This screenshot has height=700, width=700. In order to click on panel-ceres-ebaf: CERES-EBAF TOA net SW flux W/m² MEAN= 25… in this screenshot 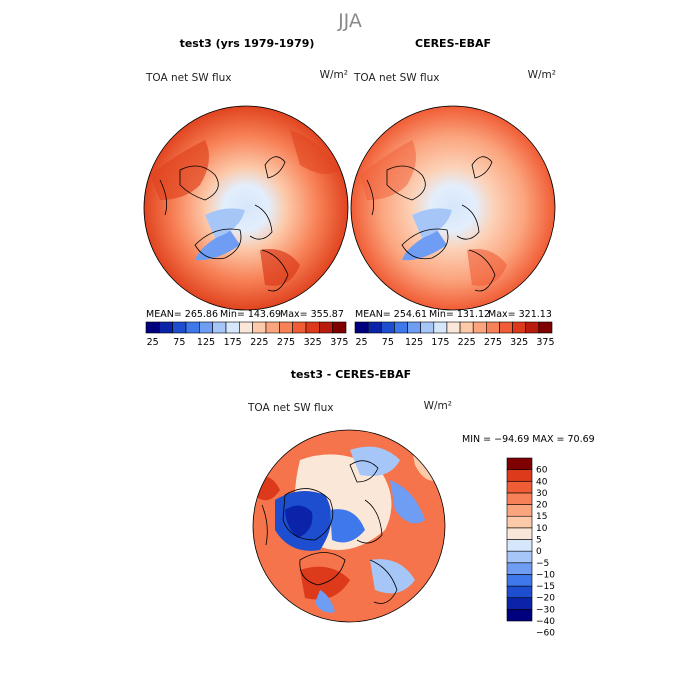, I will do `click(453, 192)`.